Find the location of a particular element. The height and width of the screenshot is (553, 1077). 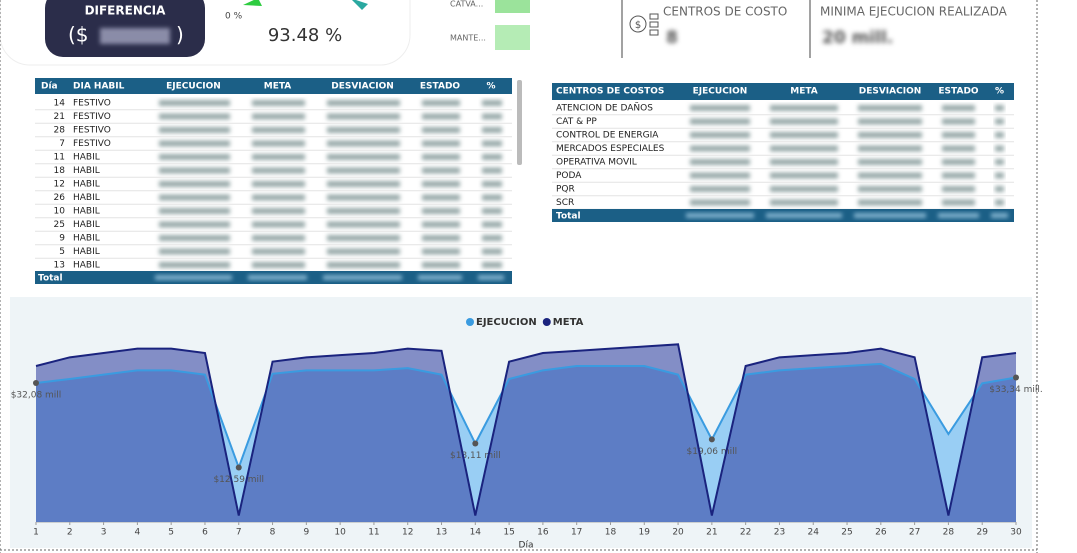

scrollbar is located at coordinates (519, 122).